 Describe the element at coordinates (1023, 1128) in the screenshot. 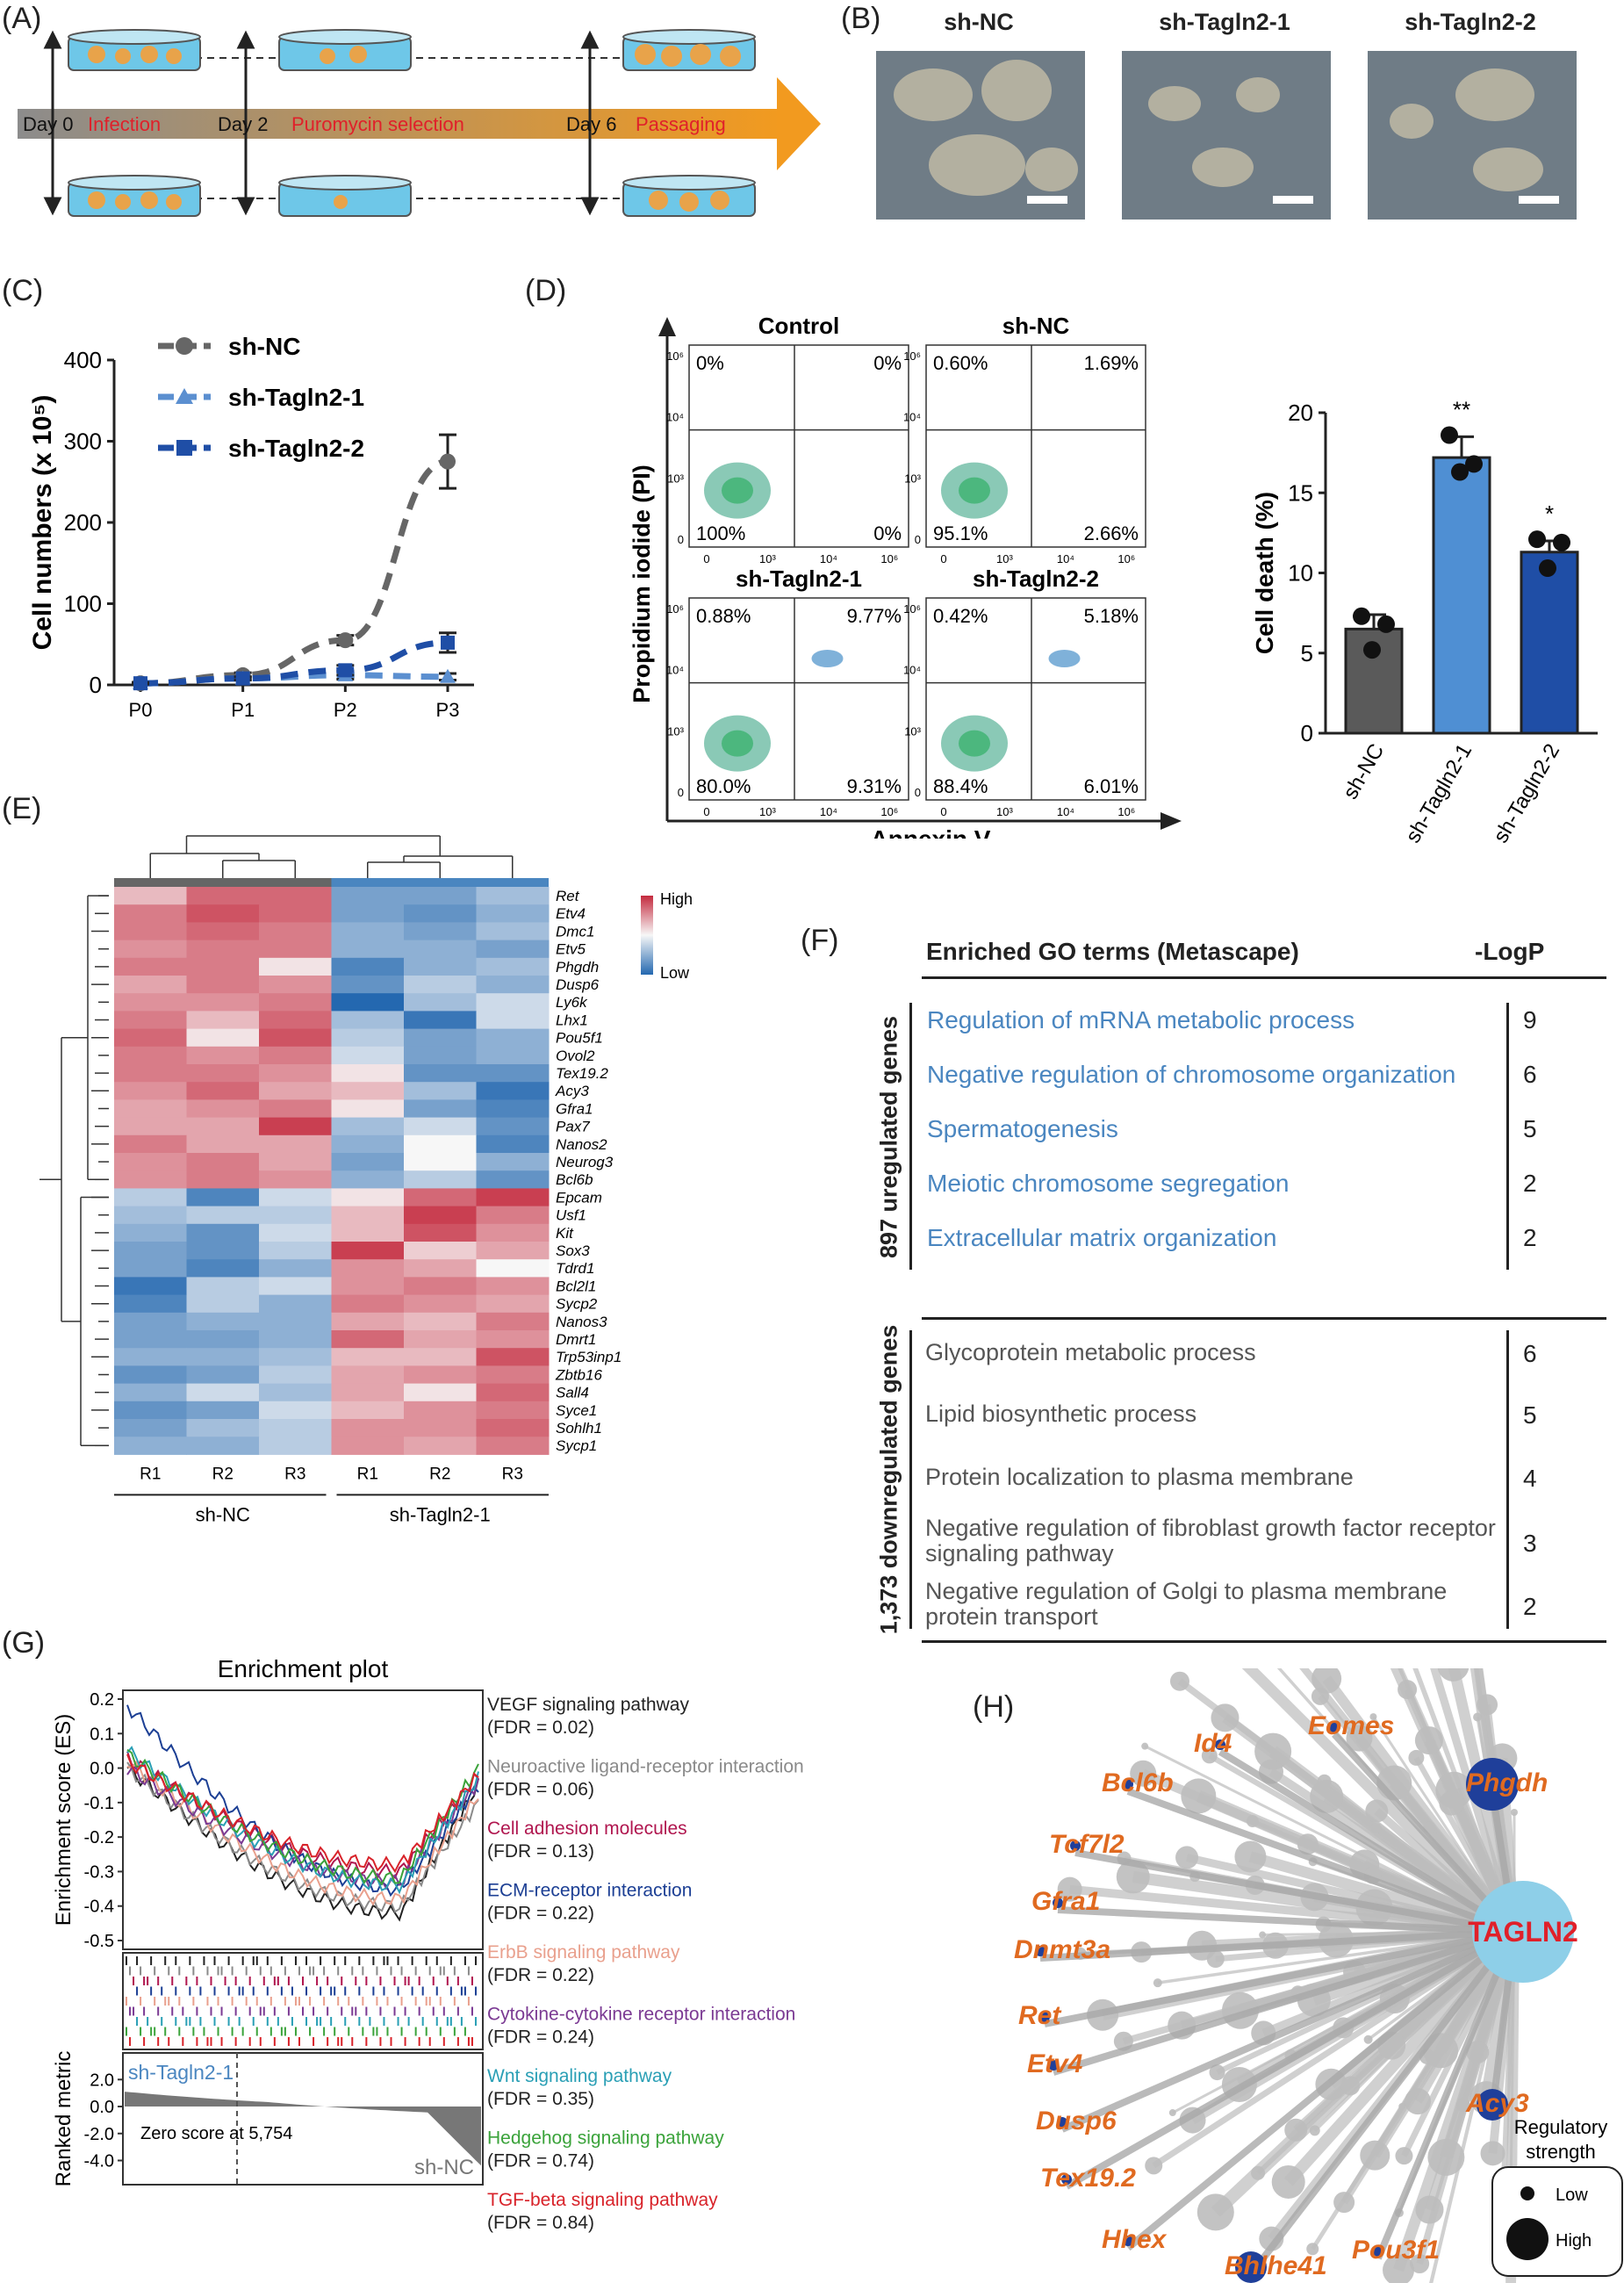

I see `go-up-term-3: Spermatogenesis` at that location.